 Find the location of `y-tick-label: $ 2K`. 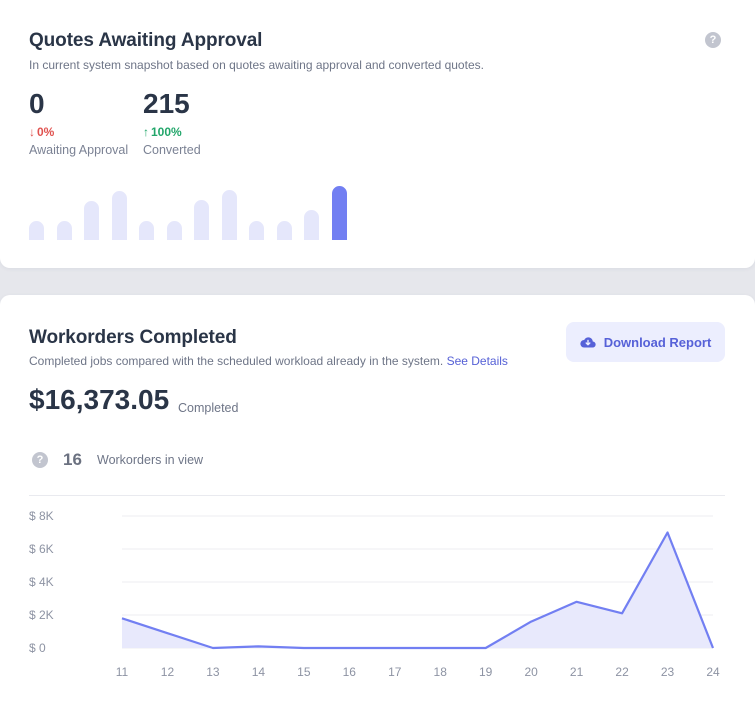

y-tick-label: $ 2K is located at coordinates (41, 615).